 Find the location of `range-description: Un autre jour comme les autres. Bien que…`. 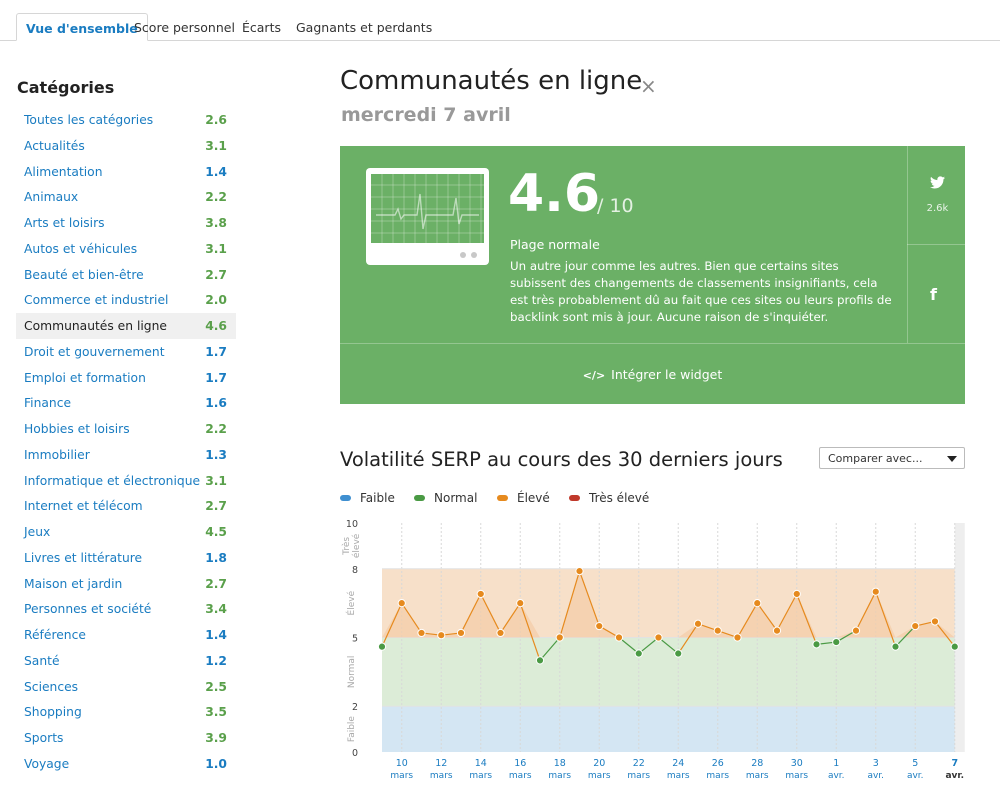

range-description: Un autre jour comme les autres. Bien que… is located at coordinates (701, 291).